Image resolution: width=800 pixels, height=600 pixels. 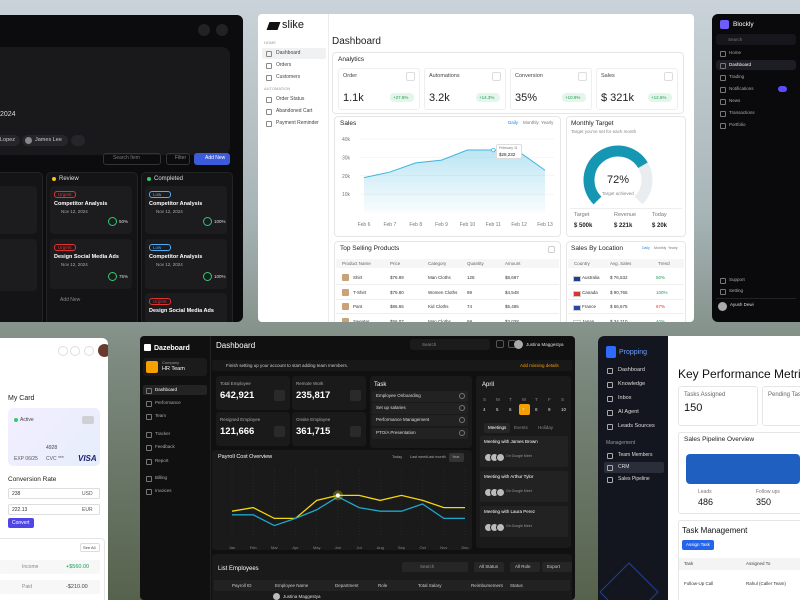 I want to click on headers: Quantity, so click(x=475, y=263).